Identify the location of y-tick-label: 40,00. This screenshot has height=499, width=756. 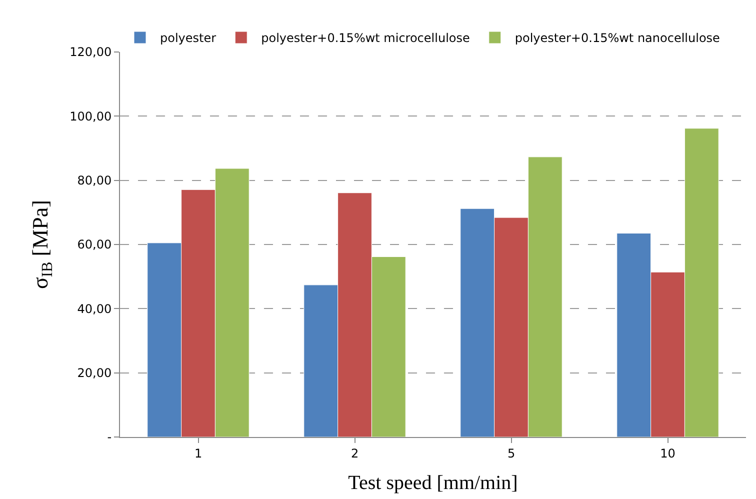
(94, 309).